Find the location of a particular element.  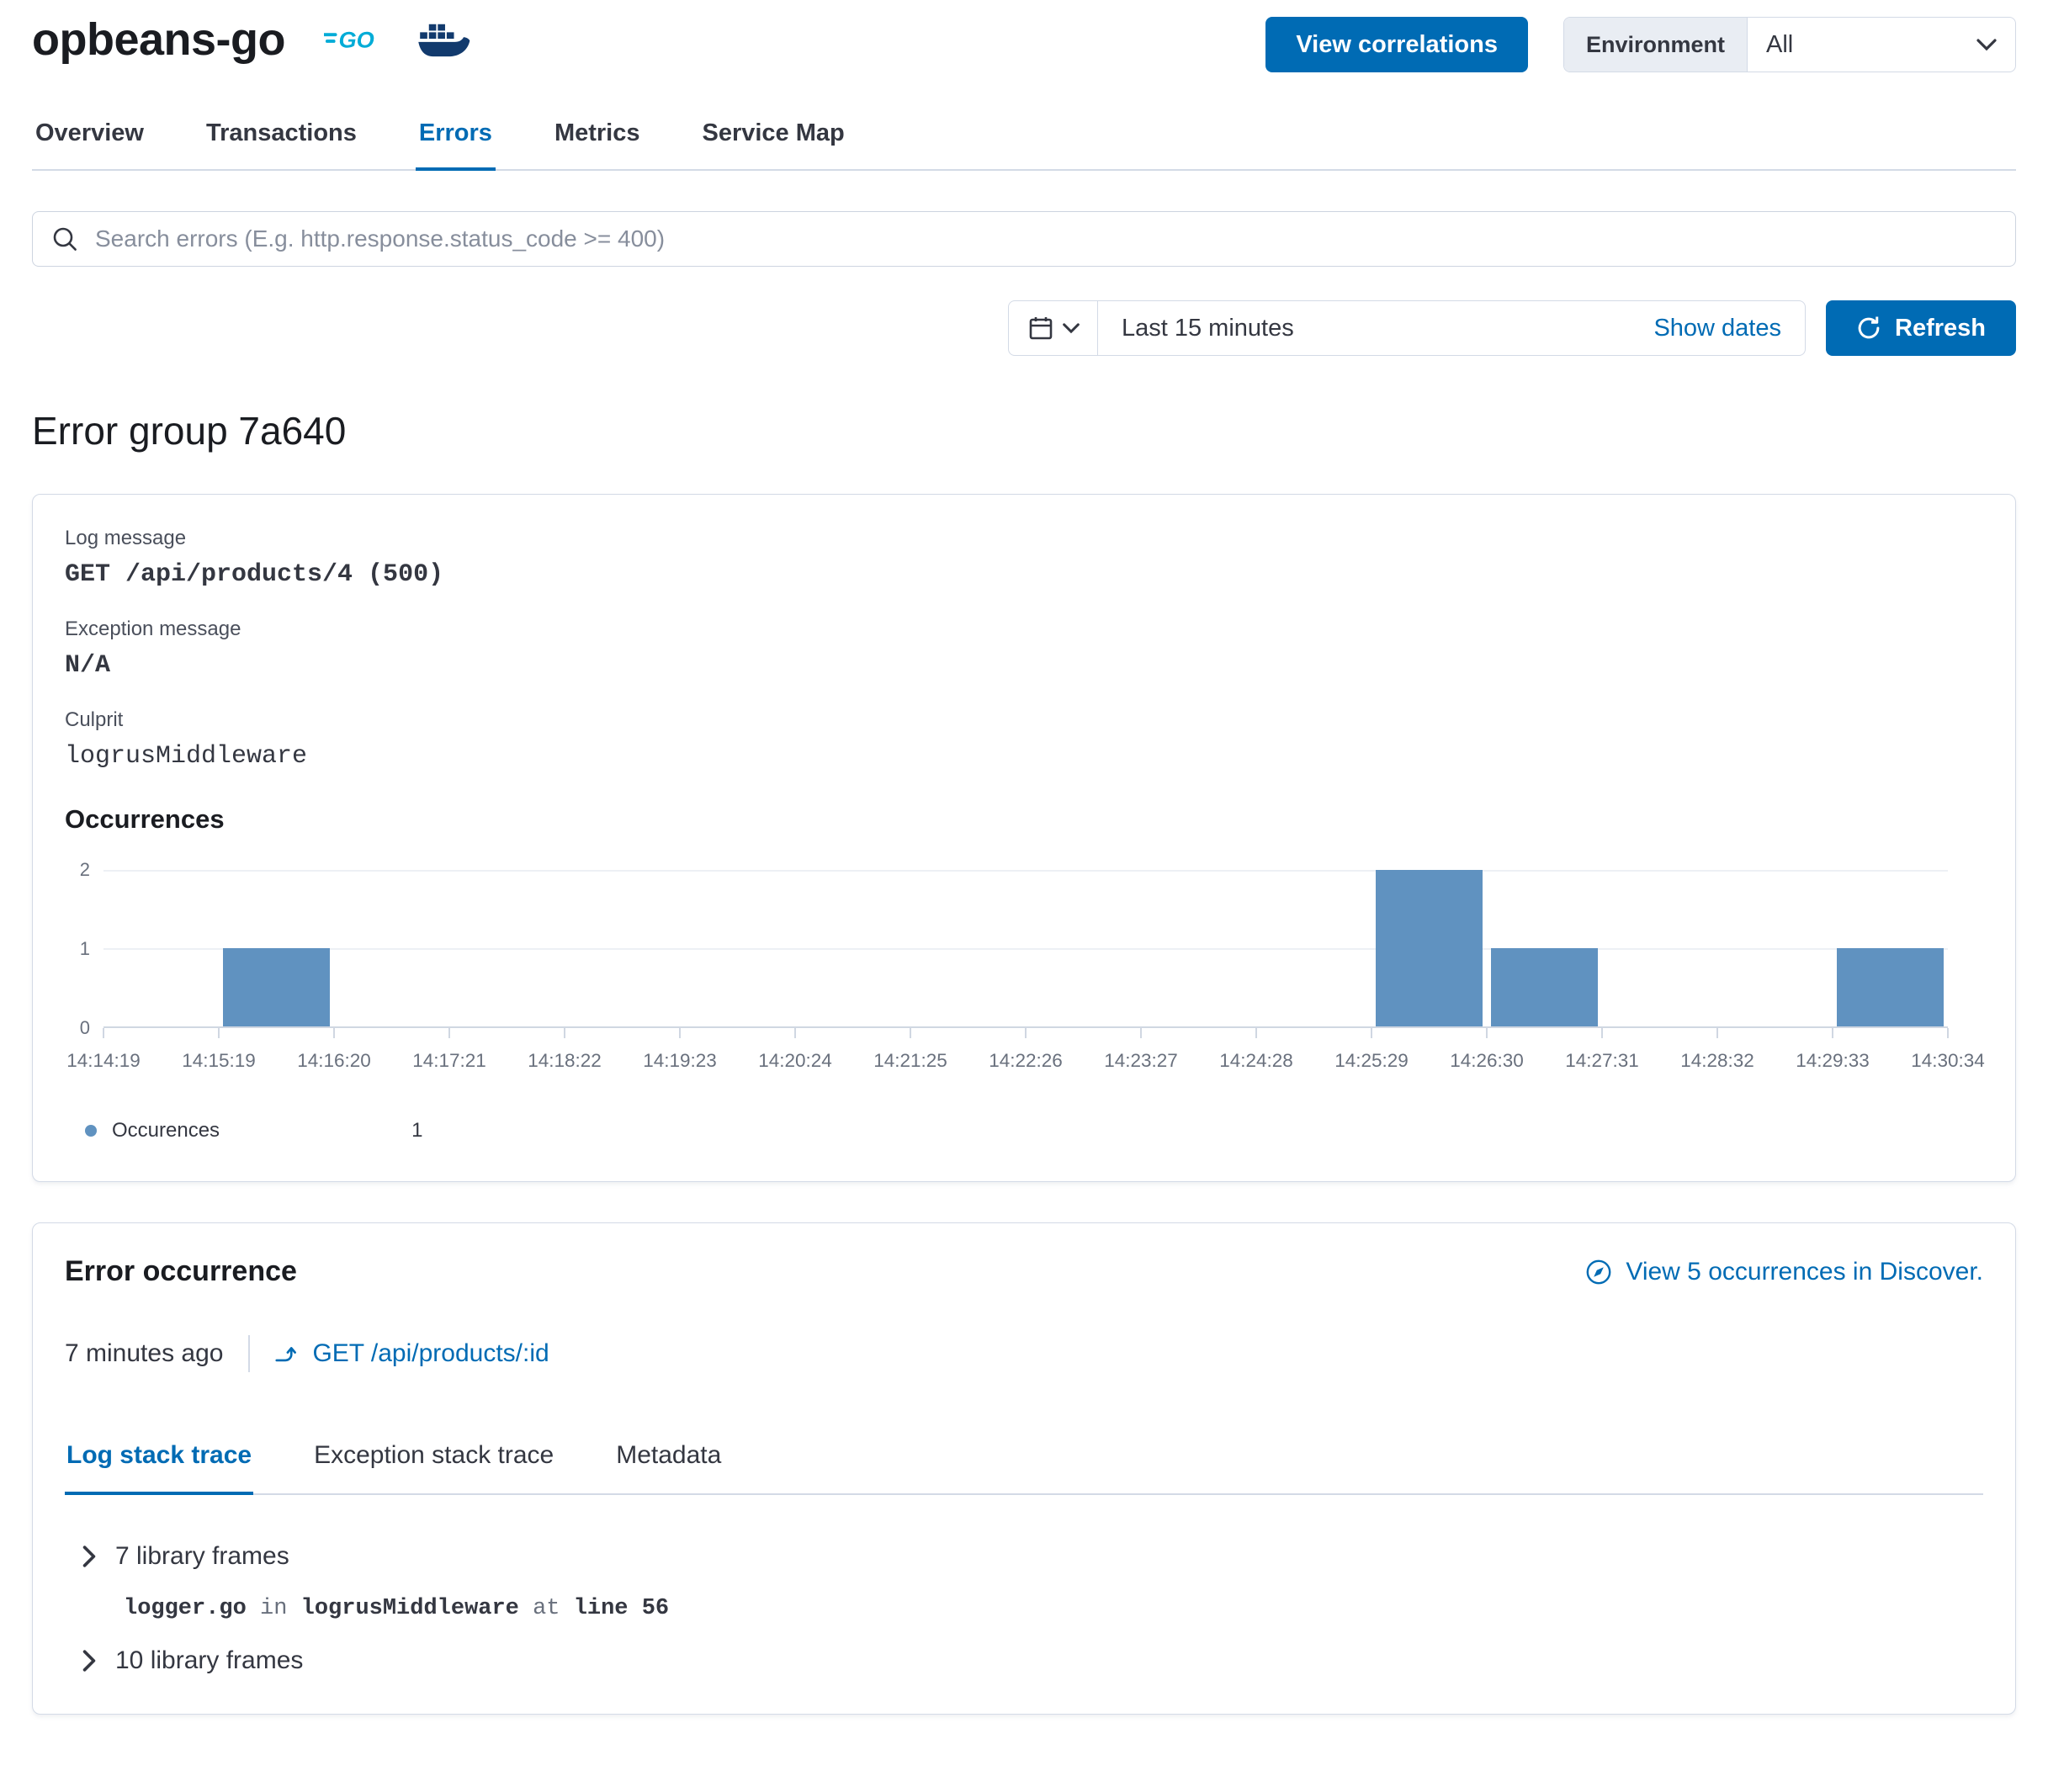

exception-message-value: N/A is located at coordinates (88, 665).